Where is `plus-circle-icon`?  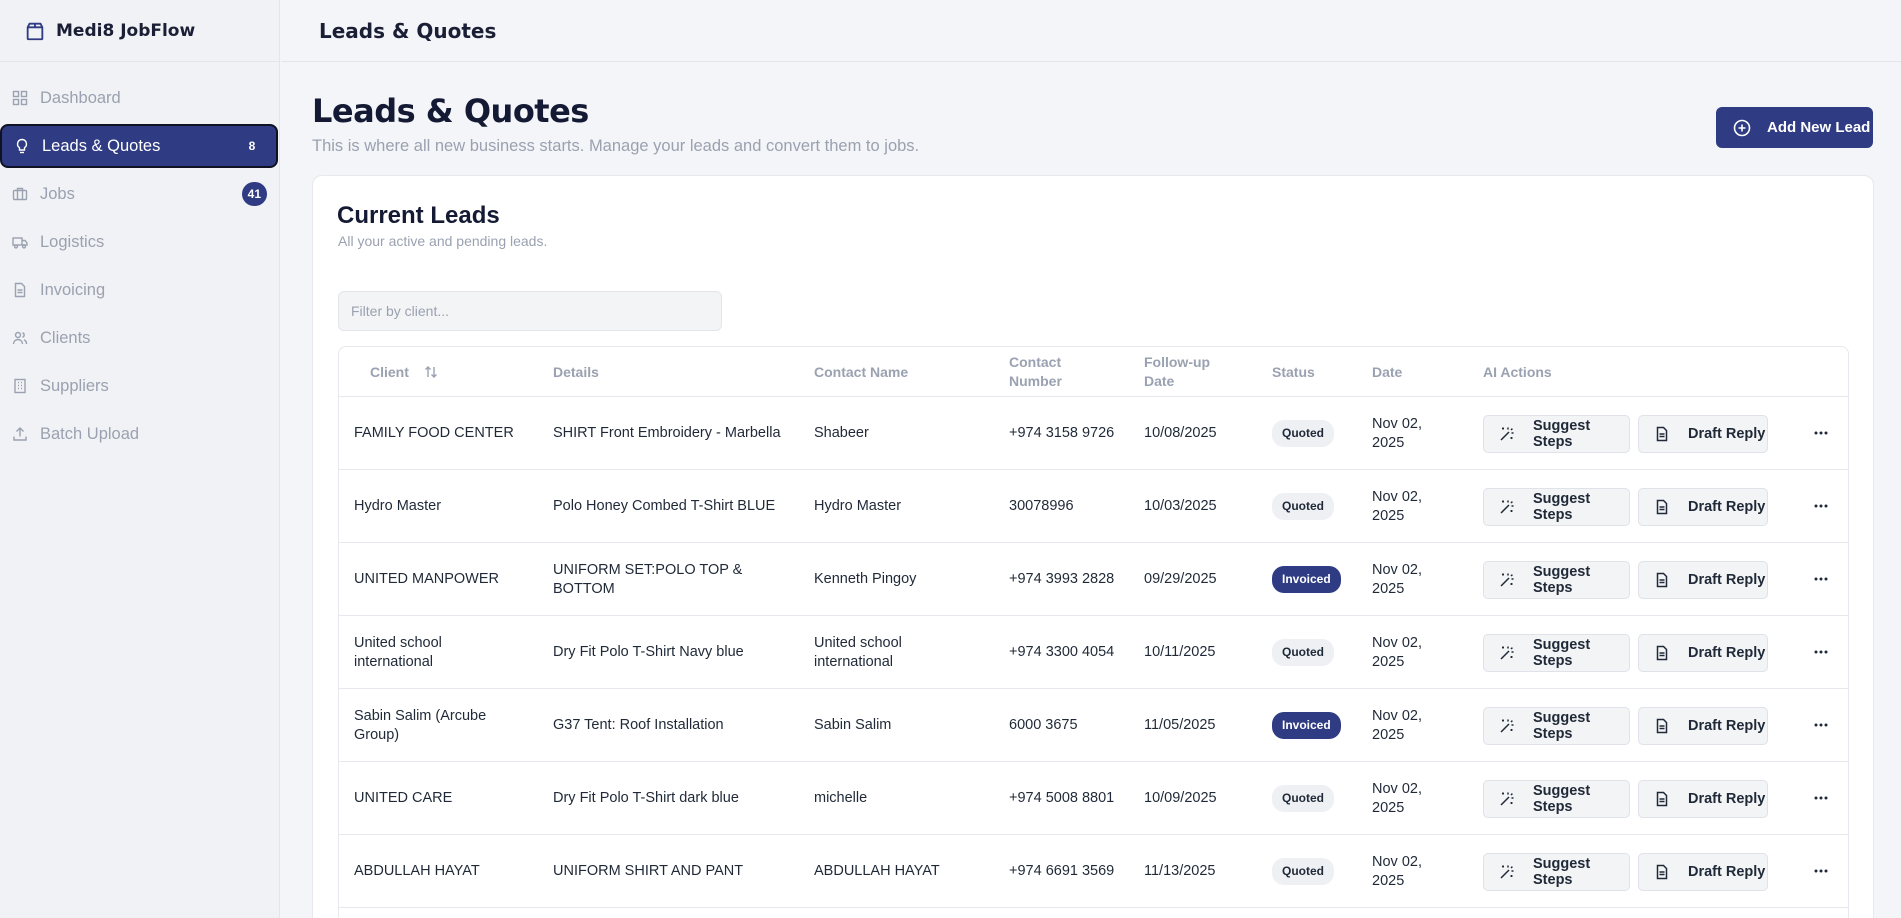 plus-circle-icon is located at coordinates (1742, 128).